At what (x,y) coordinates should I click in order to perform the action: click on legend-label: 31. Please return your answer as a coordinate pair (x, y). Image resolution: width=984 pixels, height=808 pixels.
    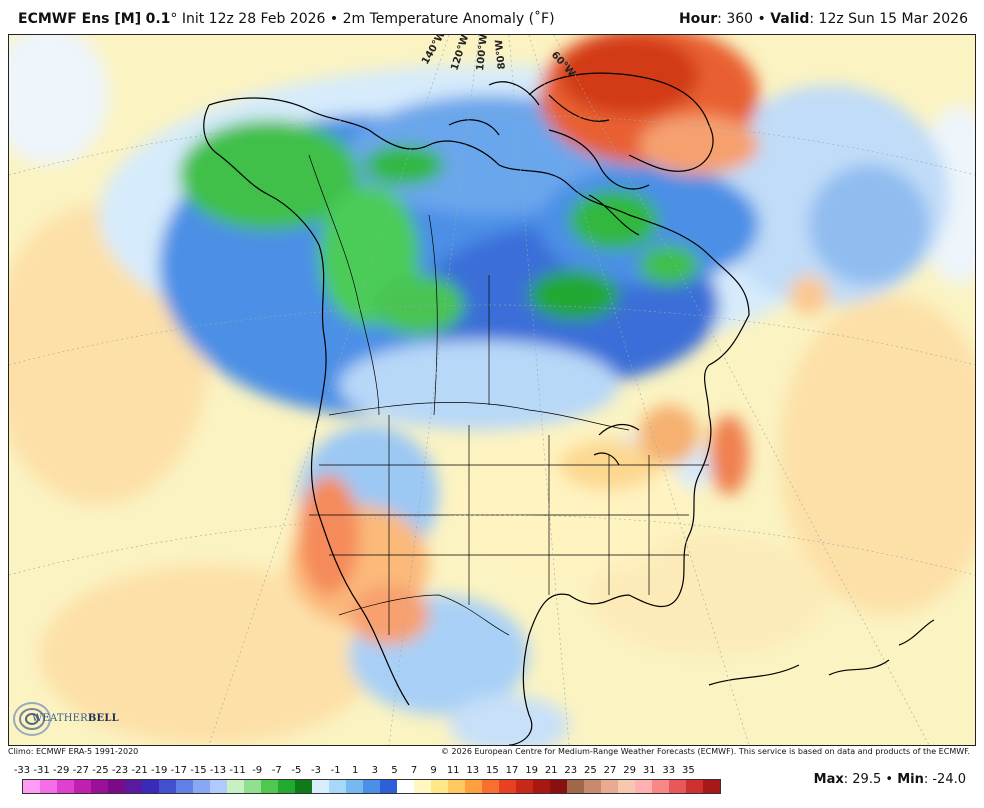
    Looking at the image, I should click on (649, 770).